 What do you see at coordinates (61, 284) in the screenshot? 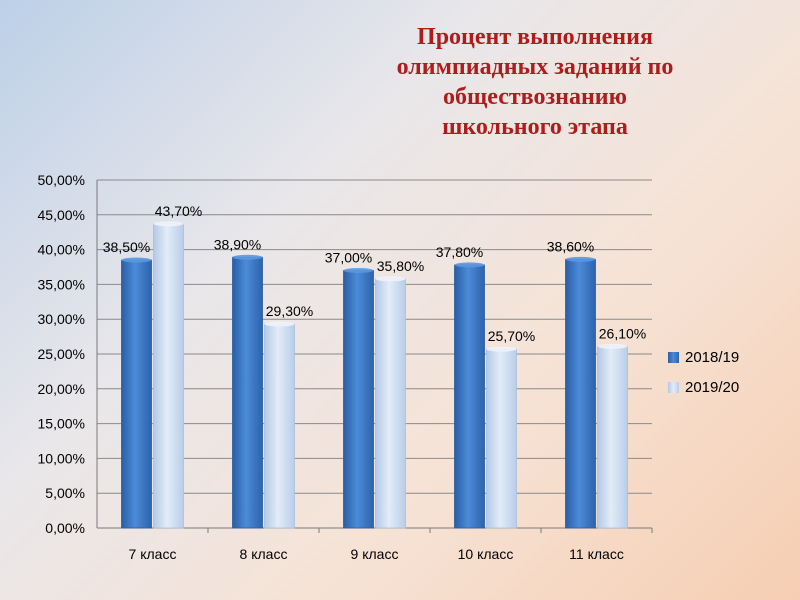
I see `y-tick-label: 35,00%` at bounding box center [61, 284].